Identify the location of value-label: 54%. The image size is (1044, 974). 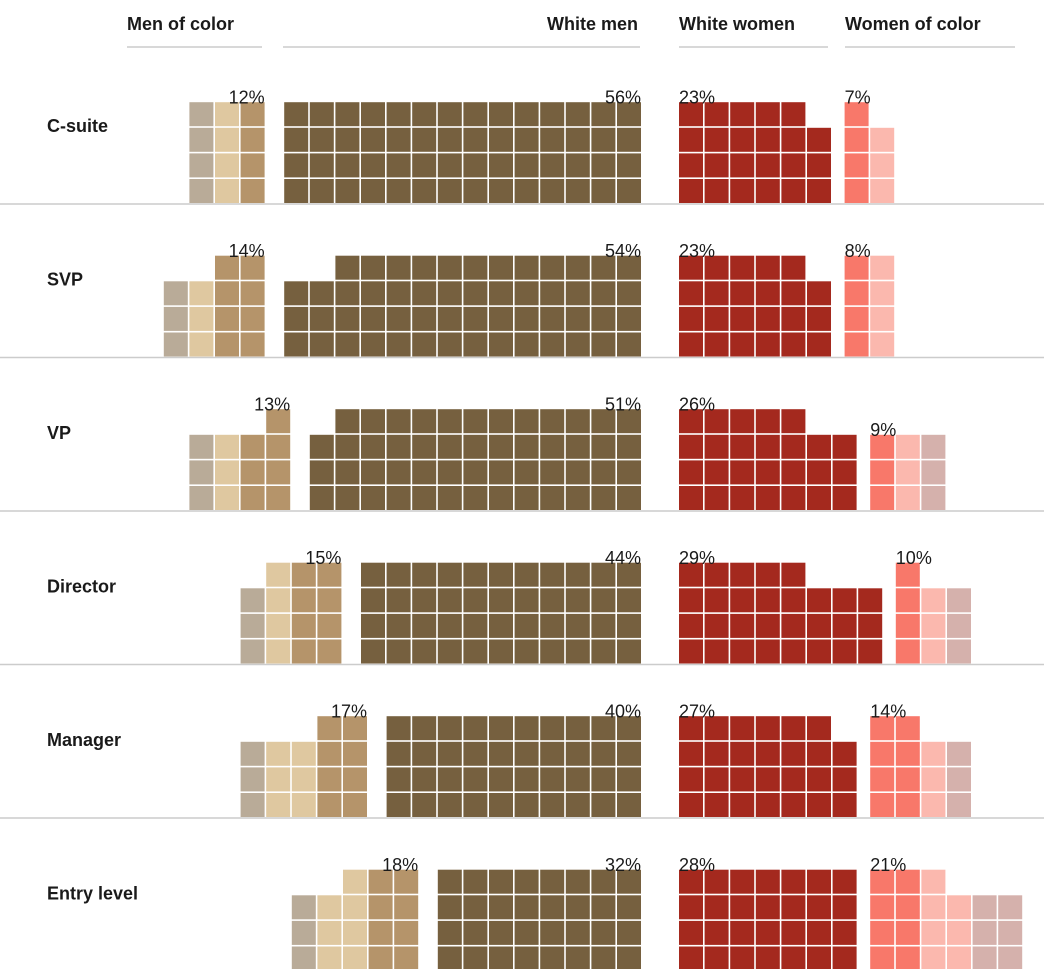
(623, 251).